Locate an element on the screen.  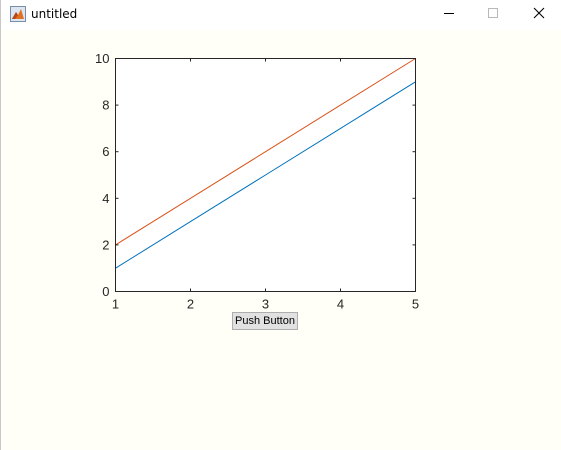
close-icon is located at coordinates (539, 15).